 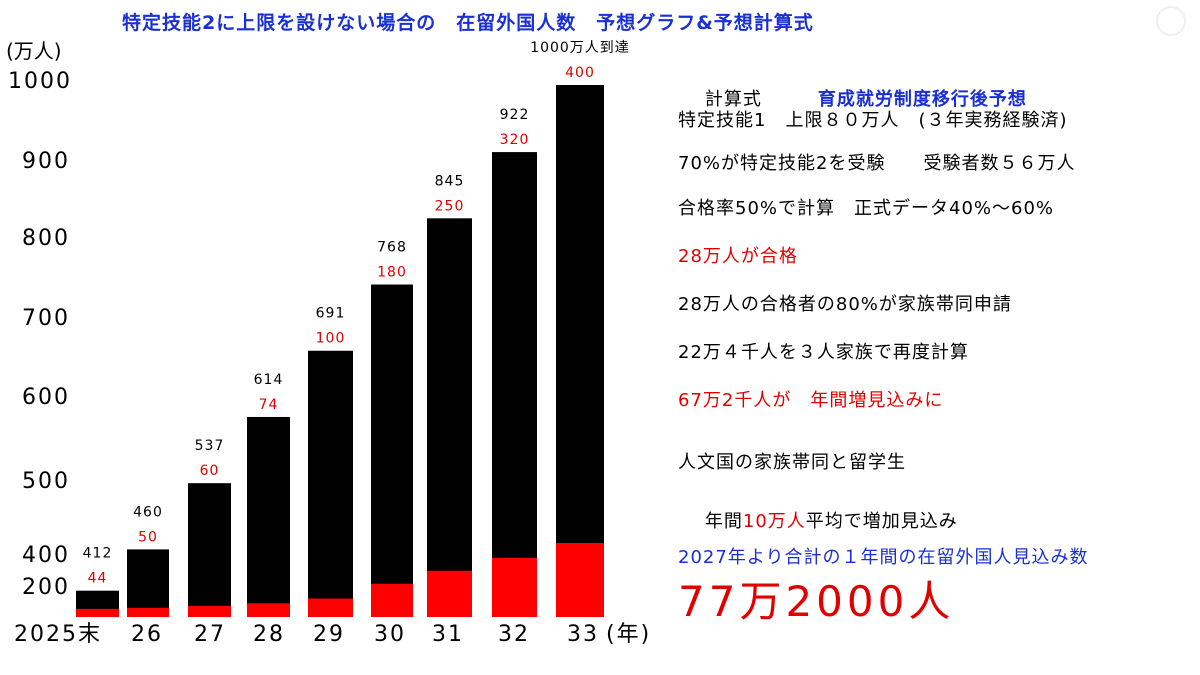 What do you see at coordinates (46, 318) in the screenshot?
I see `y-tick-label: 700` at bounding box center [46, 318].